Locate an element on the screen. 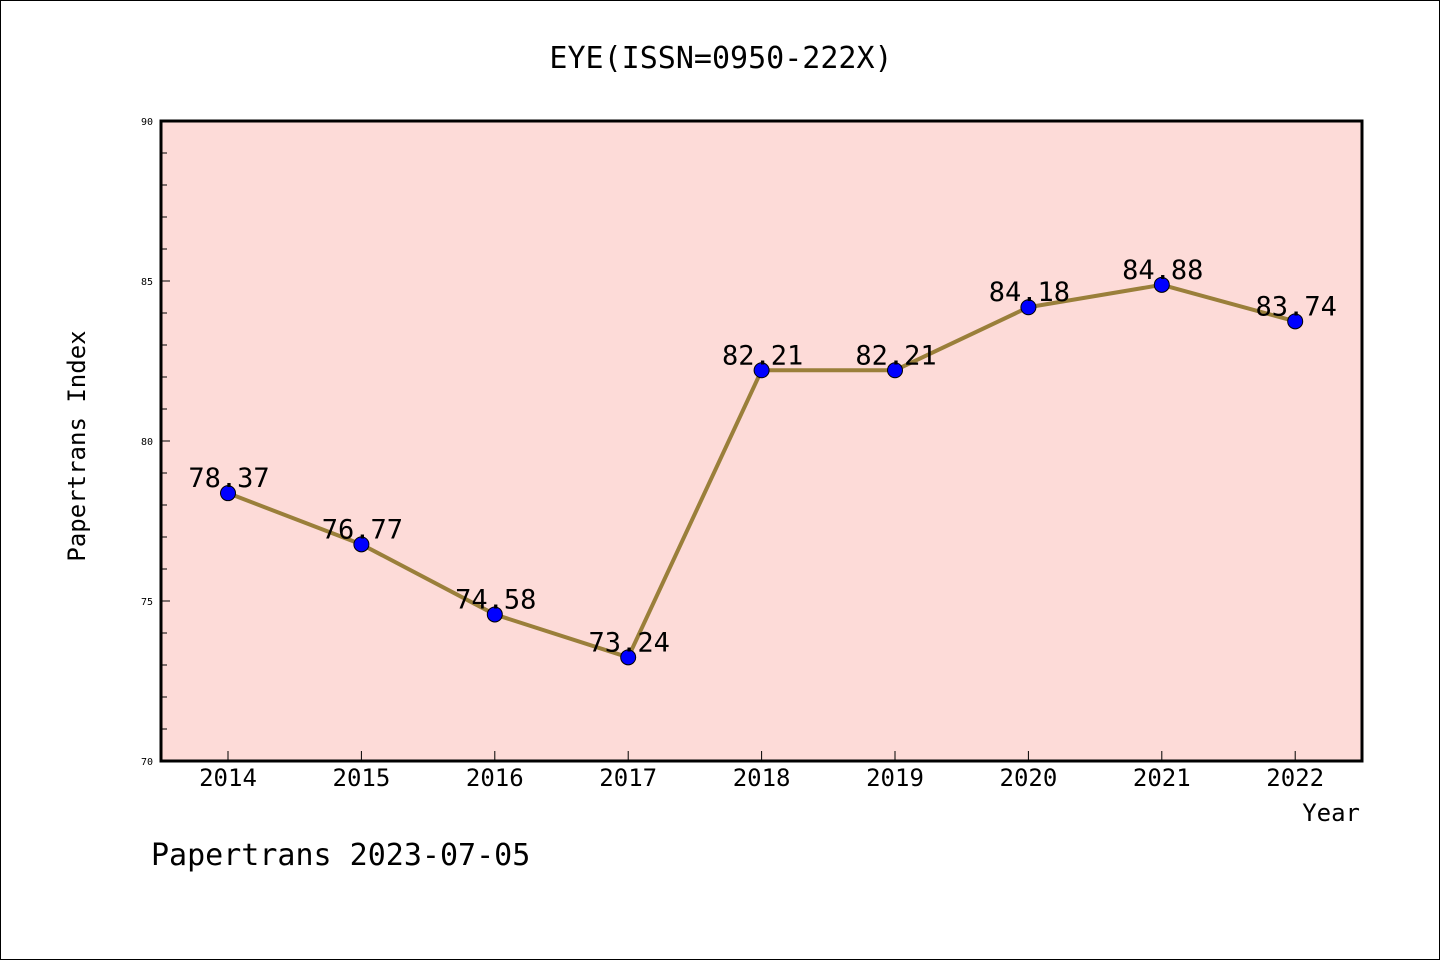  x-tick-label: 2016 is located at coordinates (495, 778).